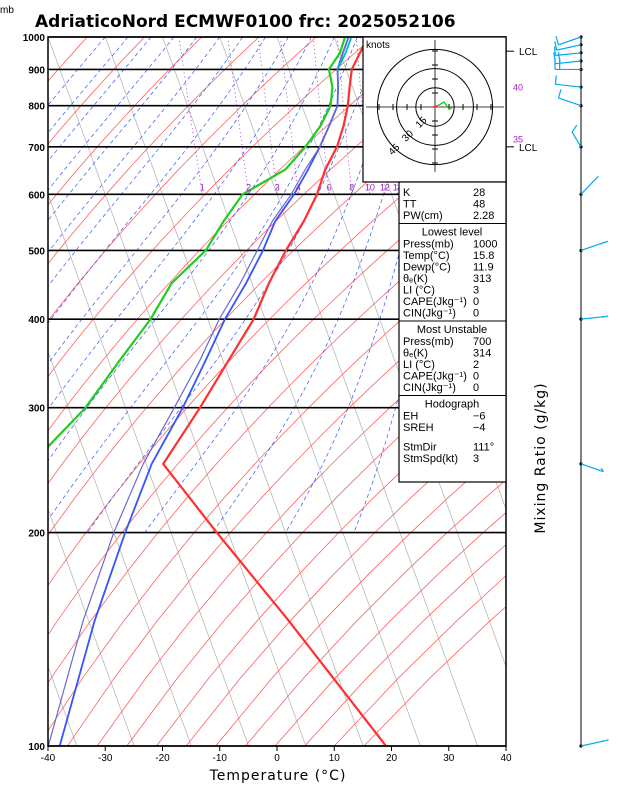  I want to click on x-tick-label: 20, so click(392, 758).